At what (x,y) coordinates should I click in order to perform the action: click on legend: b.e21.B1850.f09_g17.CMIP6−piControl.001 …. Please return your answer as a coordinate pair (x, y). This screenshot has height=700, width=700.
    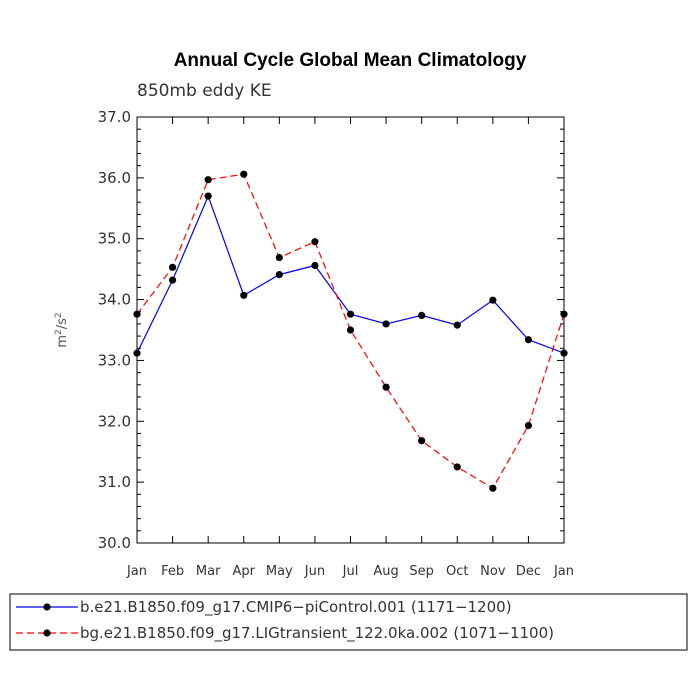
    Looking at the image, I should click on (285, 620).